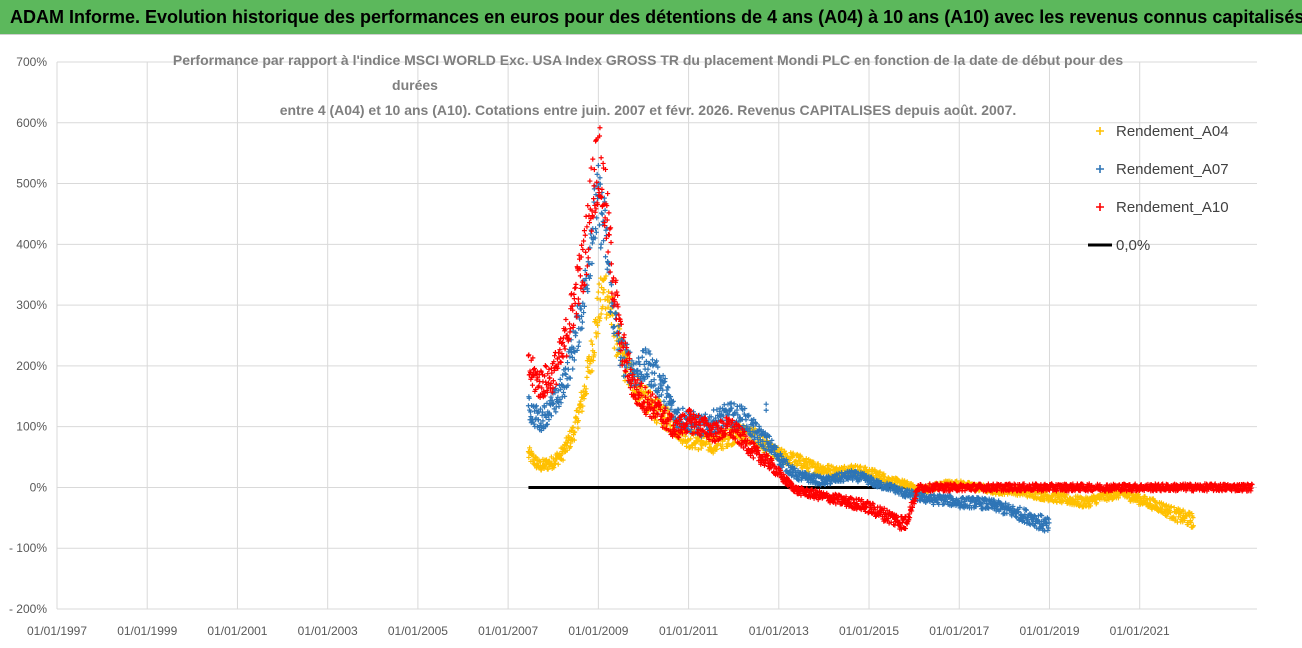 The height and width of the screenshot is (648, 1302). What do you see at coordinates (31, 123) in the screenshot?
I see `y-tick-label: 600%` at bounding box center [31, 123].